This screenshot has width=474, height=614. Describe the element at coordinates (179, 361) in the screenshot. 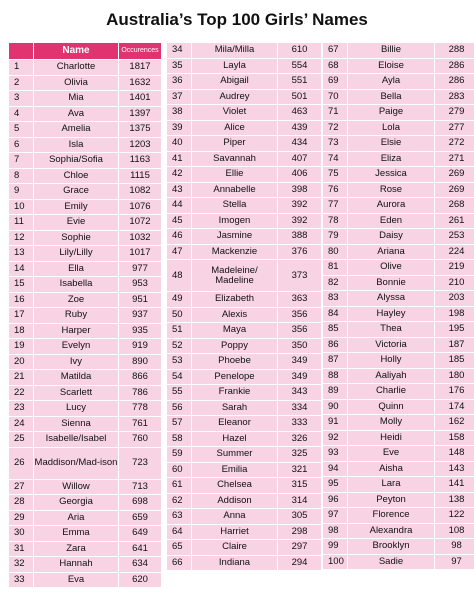

I see `rank-cell: 53` at that location.